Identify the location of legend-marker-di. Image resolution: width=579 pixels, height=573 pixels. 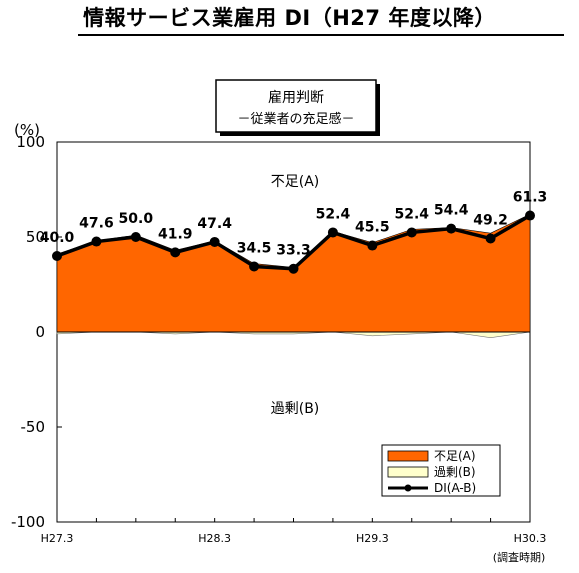
(408, 488).